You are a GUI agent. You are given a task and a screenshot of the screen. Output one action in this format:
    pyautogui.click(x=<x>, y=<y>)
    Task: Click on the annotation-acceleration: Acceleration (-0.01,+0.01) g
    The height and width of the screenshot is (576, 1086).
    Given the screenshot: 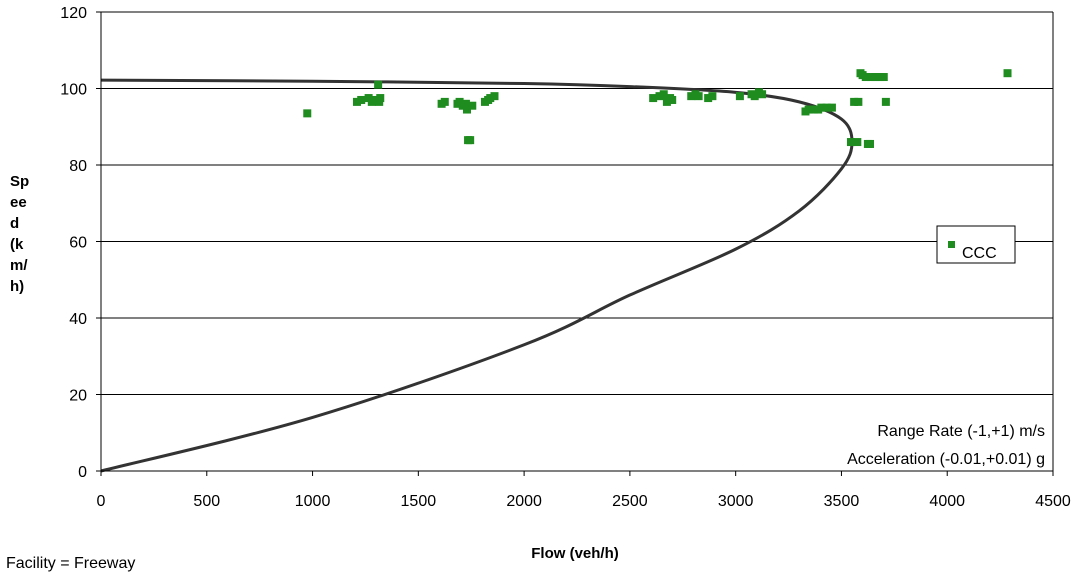 What is the action you would take?
    pyautogui.click(x=946, y=459)
    